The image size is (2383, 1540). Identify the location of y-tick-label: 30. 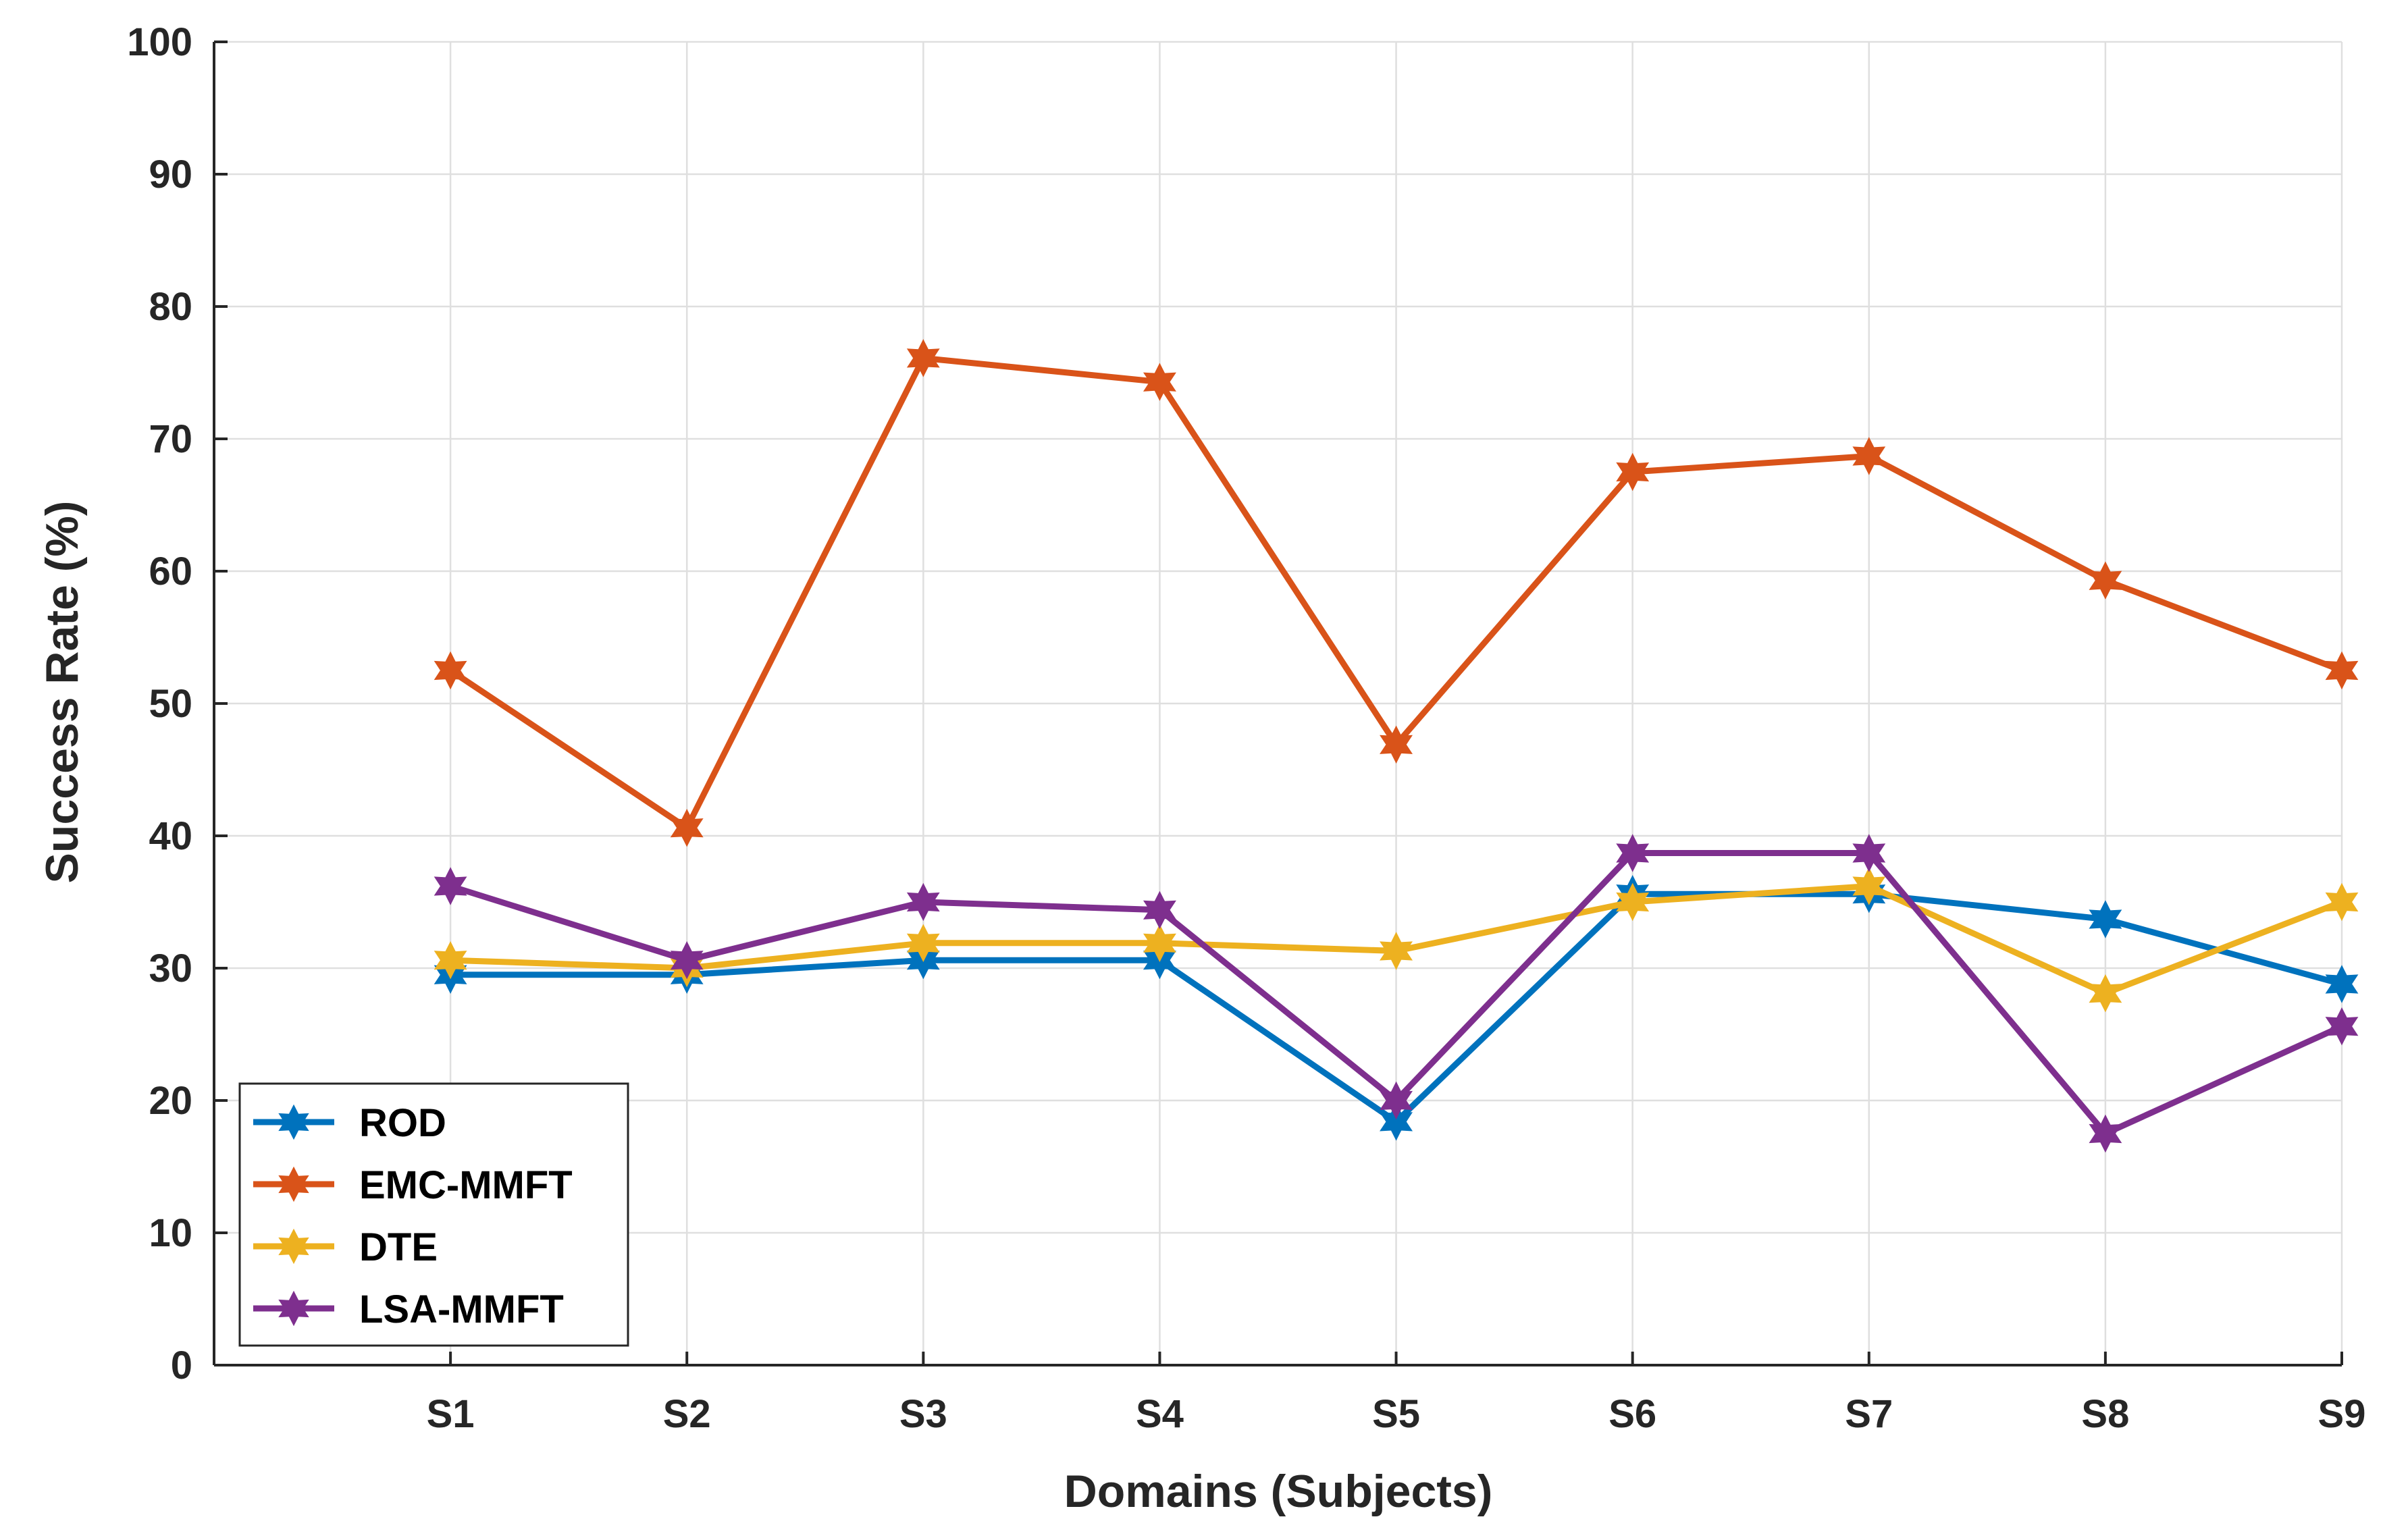
(170, 968).